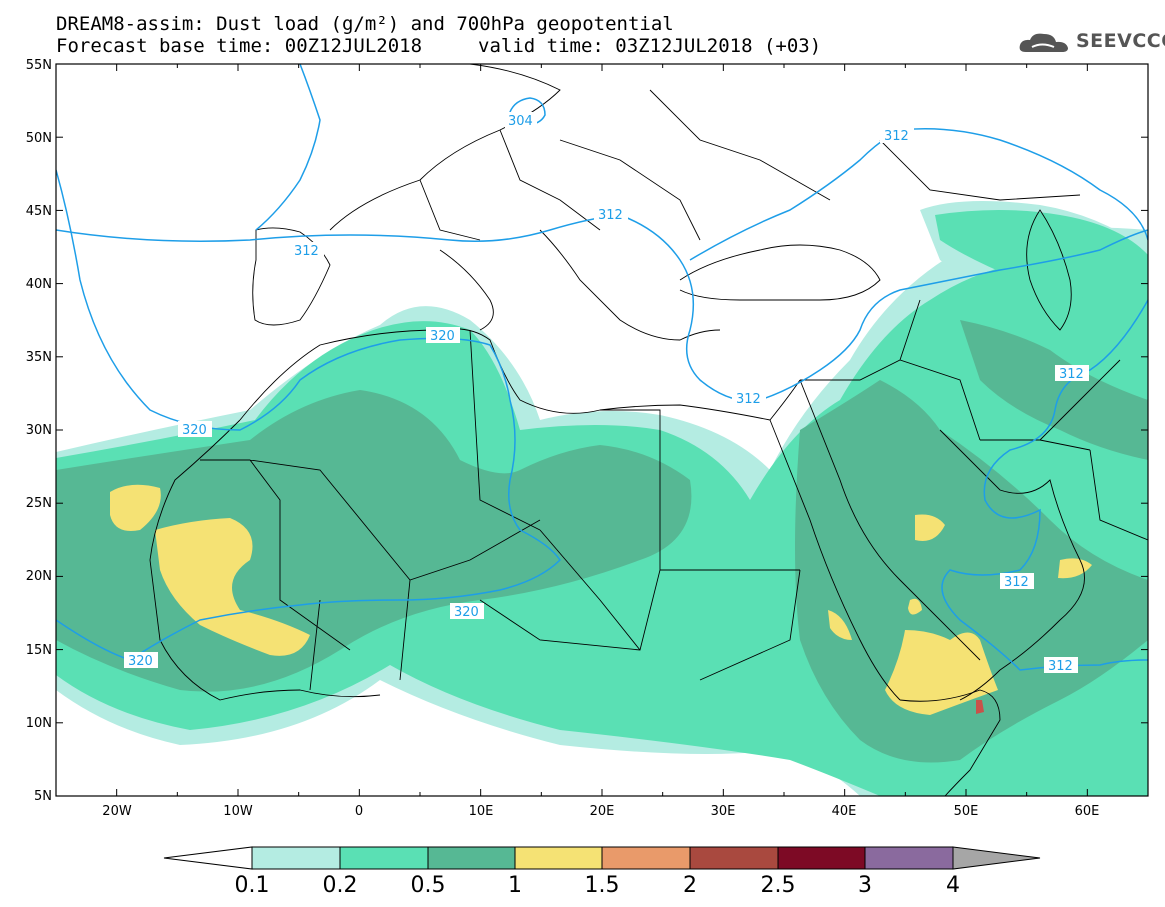  I want to click on lon-label: 10W, so click(238, 811).